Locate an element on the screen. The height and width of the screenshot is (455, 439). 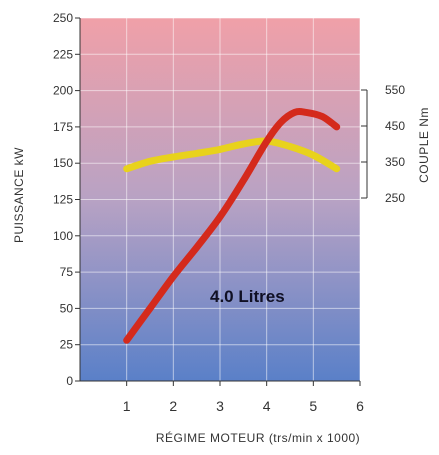
y-tick-label-left: 200 is located at coordinates (63, 91).